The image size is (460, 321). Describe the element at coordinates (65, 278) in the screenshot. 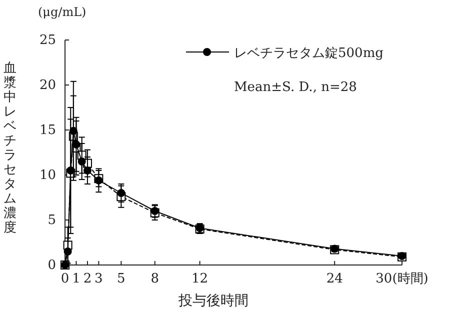

I see `x-tick-label: 0` at that location.